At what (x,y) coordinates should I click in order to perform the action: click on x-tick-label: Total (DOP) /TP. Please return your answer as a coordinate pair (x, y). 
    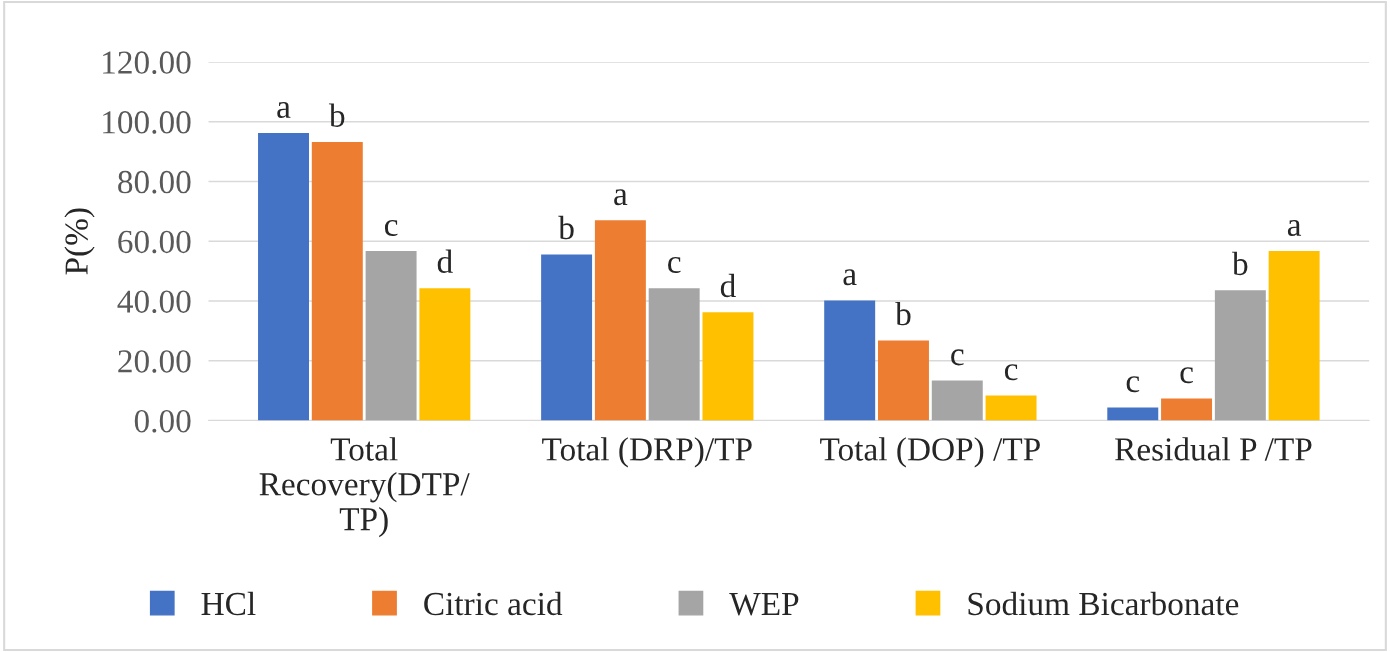
    Looking at the image, I should click on (930, 452).